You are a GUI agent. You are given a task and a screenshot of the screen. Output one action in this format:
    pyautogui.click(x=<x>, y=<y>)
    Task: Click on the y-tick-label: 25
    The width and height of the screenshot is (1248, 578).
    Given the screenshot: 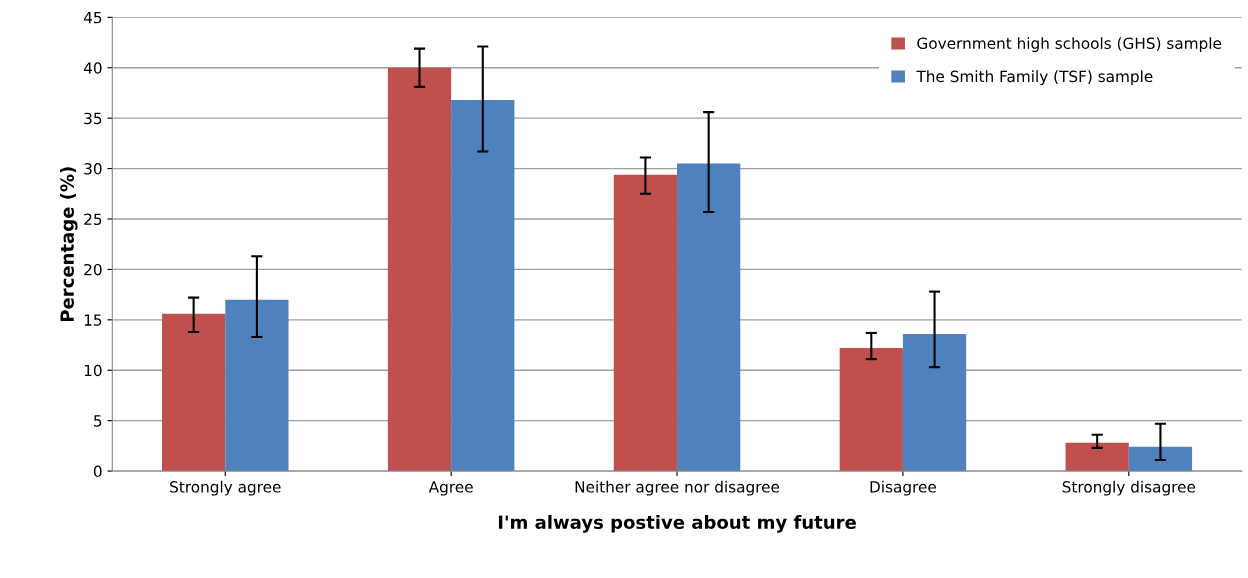 What is the action you would take?
    pyautogui.click(x=93, y=219)
    